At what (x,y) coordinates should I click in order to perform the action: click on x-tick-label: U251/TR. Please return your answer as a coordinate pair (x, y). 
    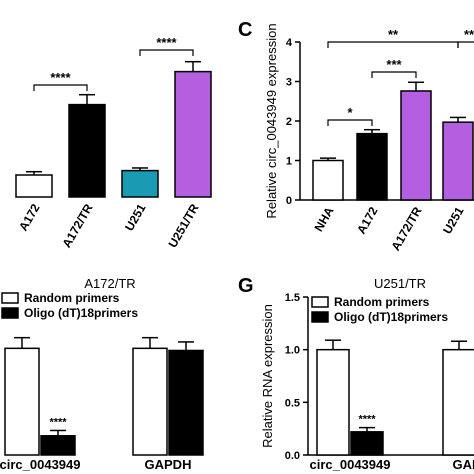
    Looking at the image, I should click on (183, 225).